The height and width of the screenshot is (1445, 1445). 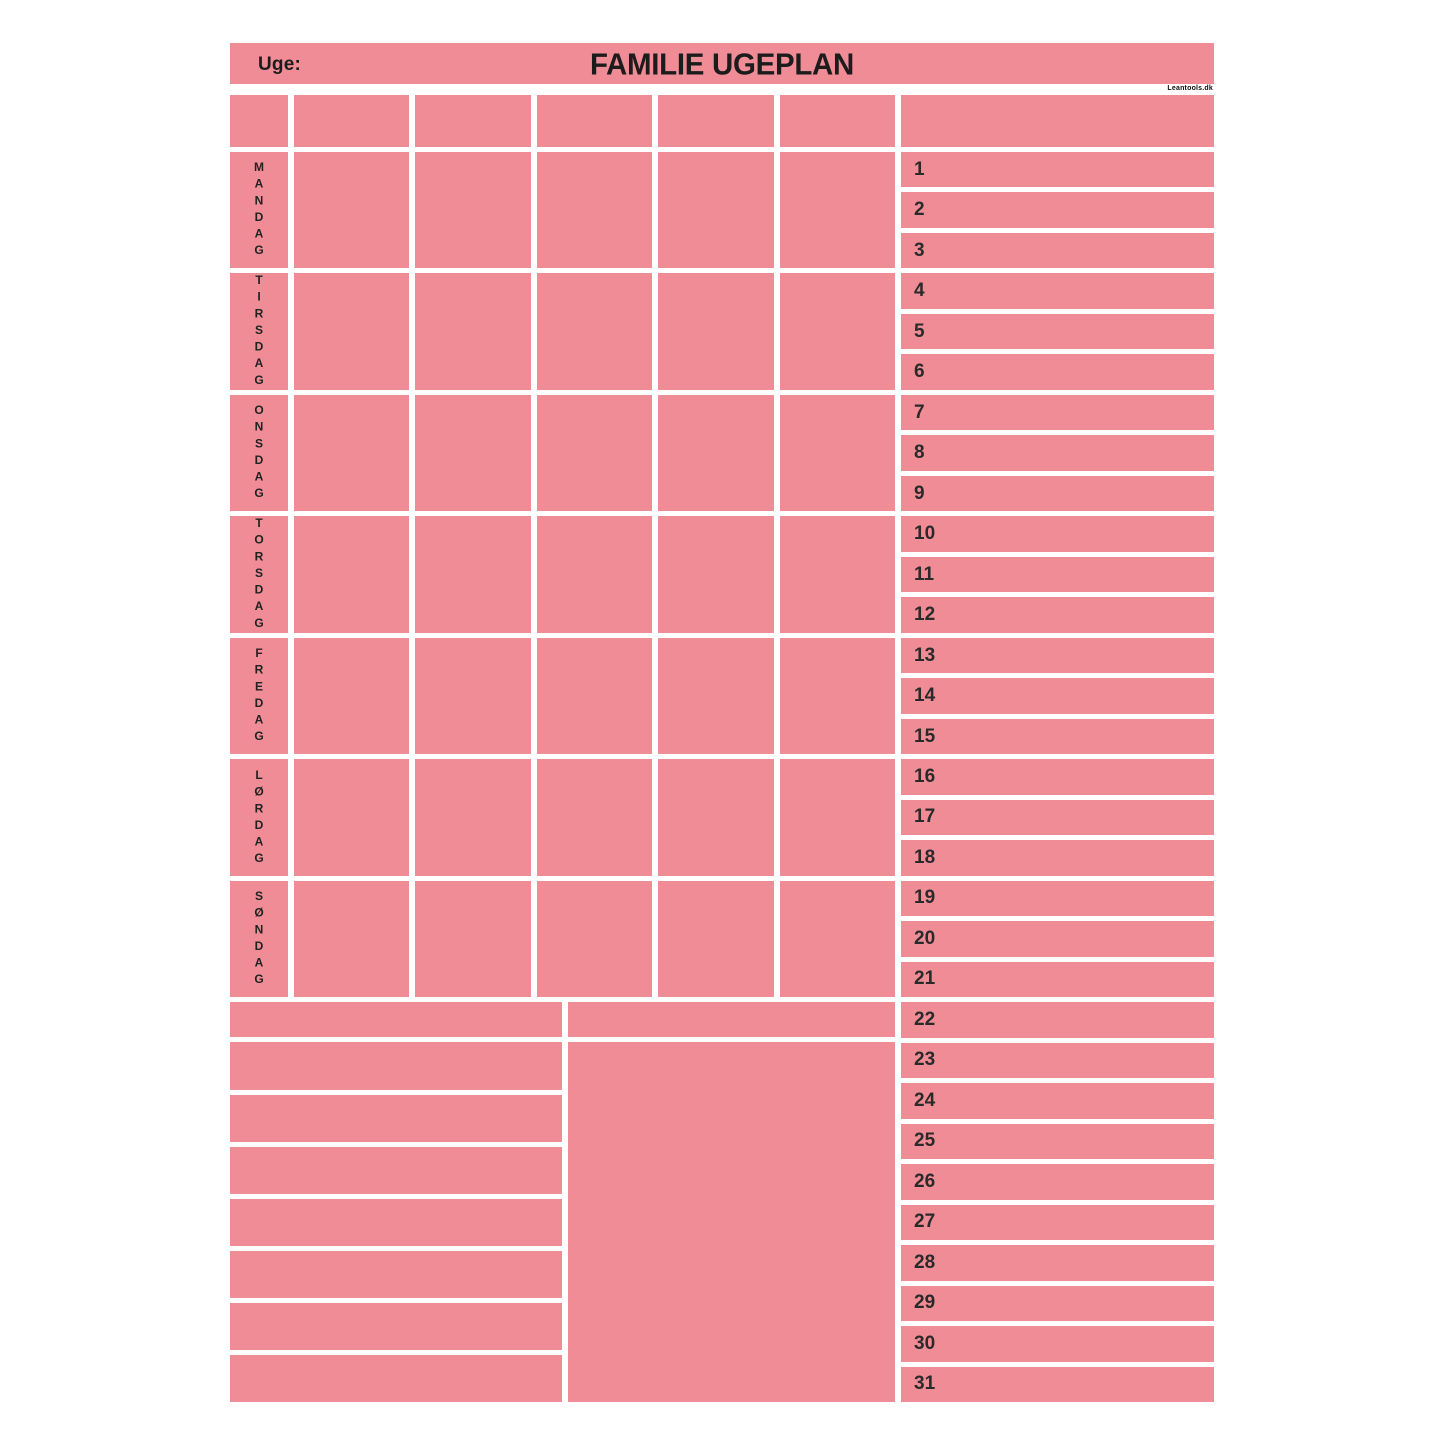 What do you see at coordinates (1057, 939) in the screenshot?
I see `date-row-20: 20` at bounding box center [1057, 939].